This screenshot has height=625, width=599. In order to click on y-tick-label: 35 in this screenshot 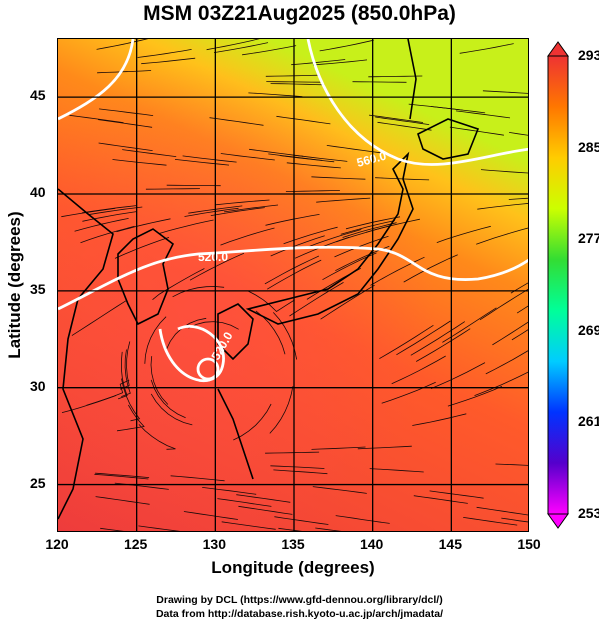, I will do `click(38, 288)`.